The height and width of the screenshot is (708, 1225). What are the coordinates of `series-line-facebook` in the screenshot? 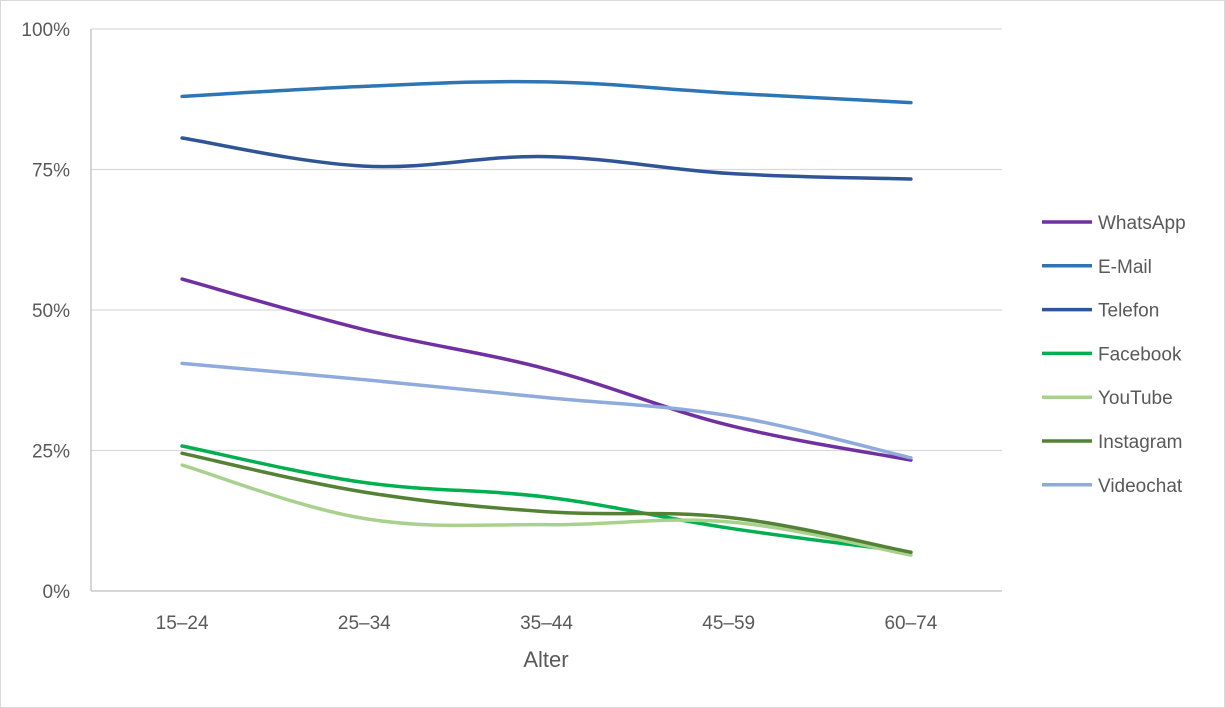 It's located at (546, 499).